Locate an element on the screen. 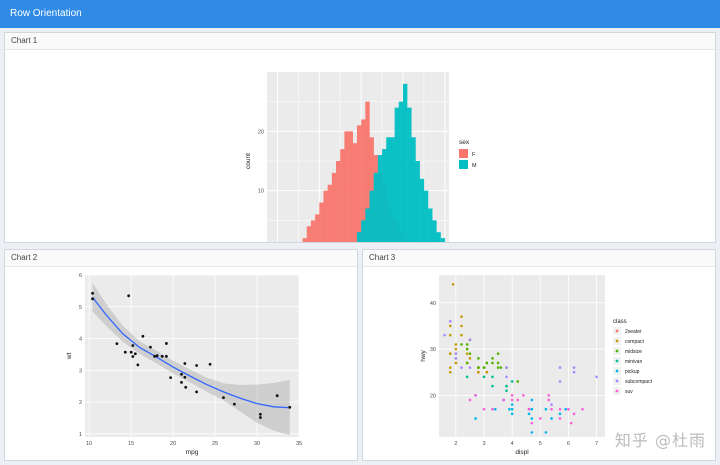  chart-3-header: Chart 3 is located at coordinates (539, 258).